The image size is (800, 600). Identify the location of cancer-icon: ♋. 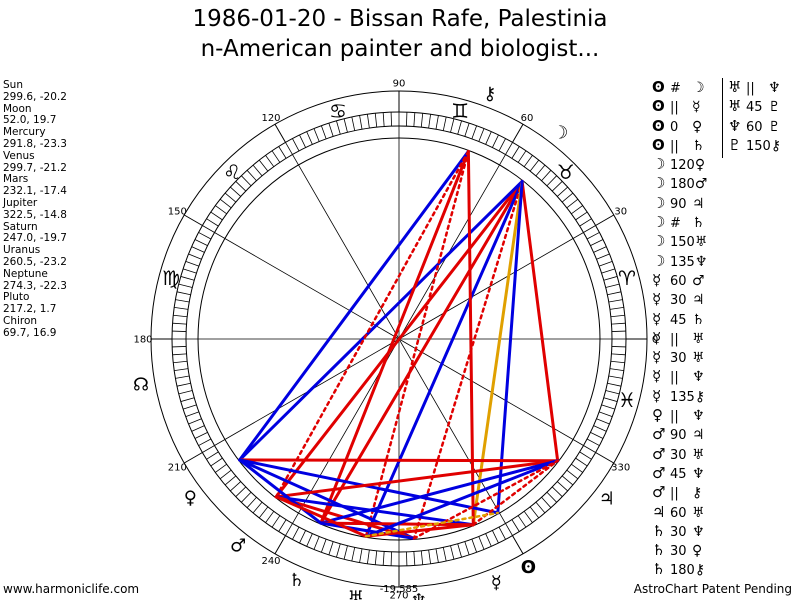
(338, 111).